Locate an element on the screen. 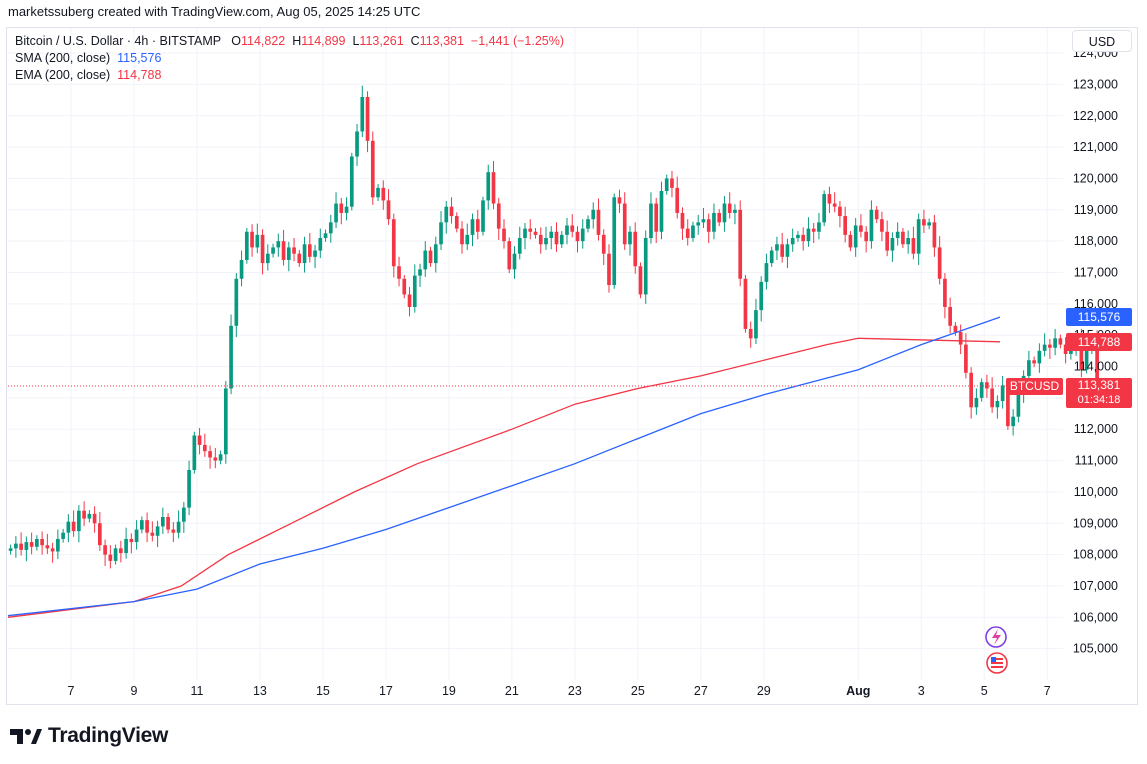 This screenshot has height=764, width=1147. y-tick-label: 110,000 is located at coordinates (1096, 492).